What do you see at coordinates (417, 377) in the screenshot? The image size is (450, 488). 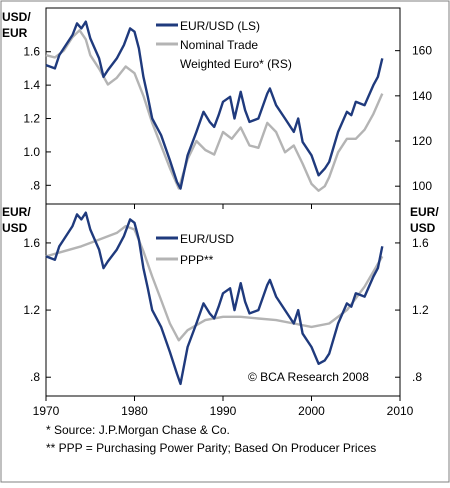 I see `bottom-right-tick-label: .8` at bounding box center [417, 377].